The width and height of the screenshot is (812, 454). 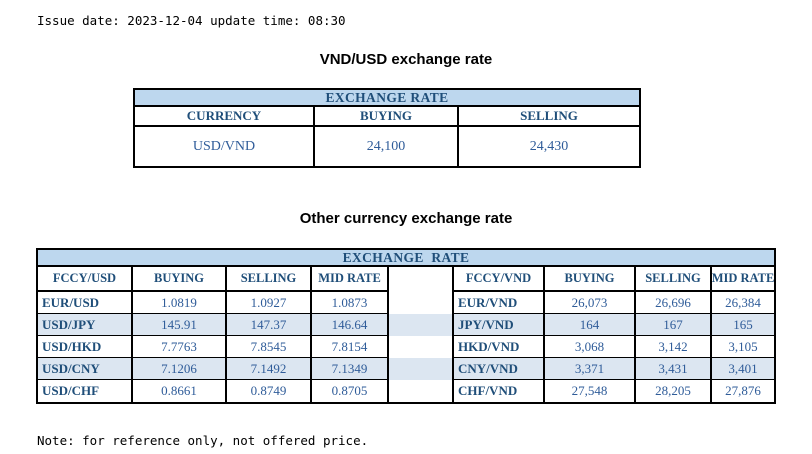 What do you see at coordinates (85, 369) in the screenshot?
I see `pair-cell: USD/CNY` at bounding box center [85, 369].